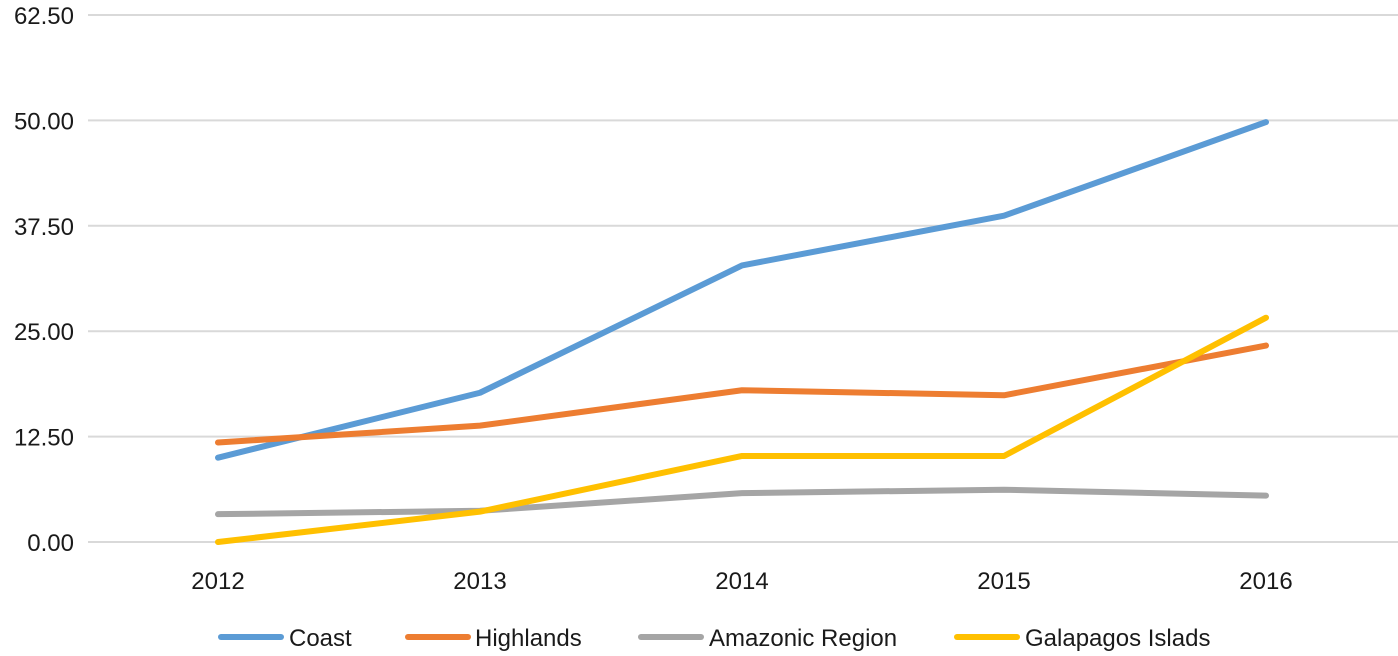 This screenshot has width=1398, height=656. What do you see at coordinates (50, 543) in the screenshot?
I see `y-tick-label: 0.00` at bounding box center [50, 543].